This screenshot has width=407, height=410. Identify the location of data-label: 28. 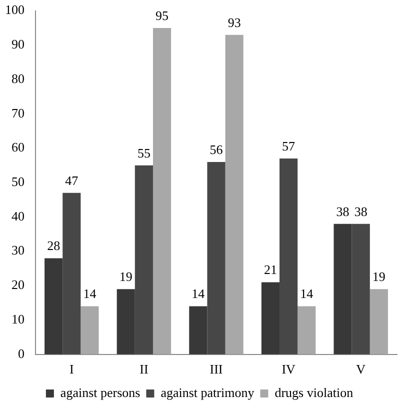
(53, 246).